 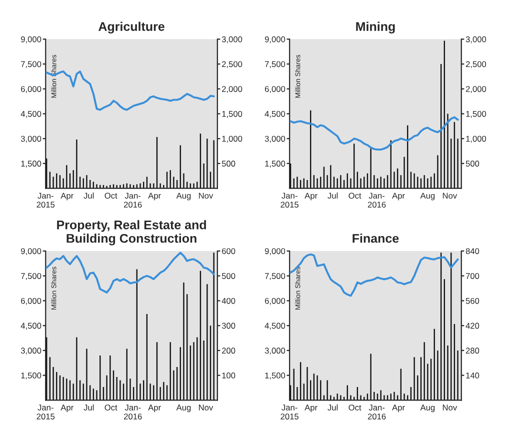 I want to click on chart-title: Finance, so click(x=375, y=238).